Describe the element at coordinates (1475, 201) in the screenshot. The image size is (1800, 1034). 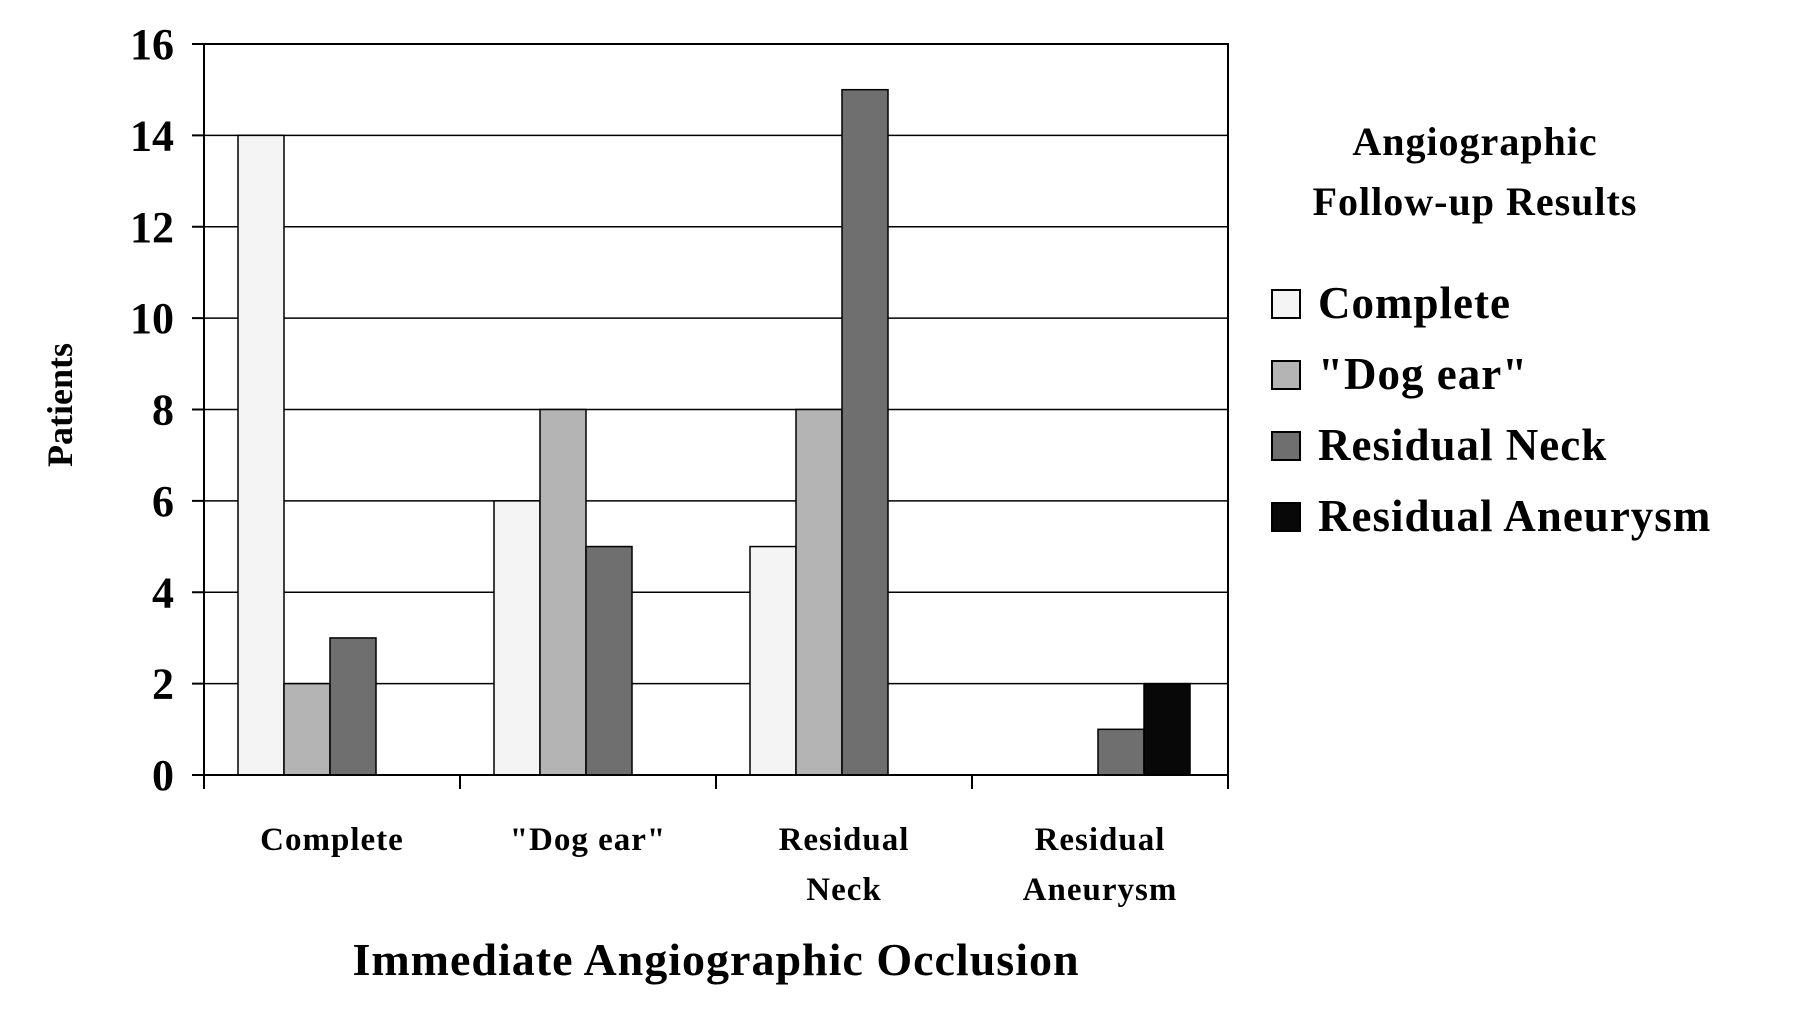
I see `legend-title-line-2: Follow-up Results` at that location.